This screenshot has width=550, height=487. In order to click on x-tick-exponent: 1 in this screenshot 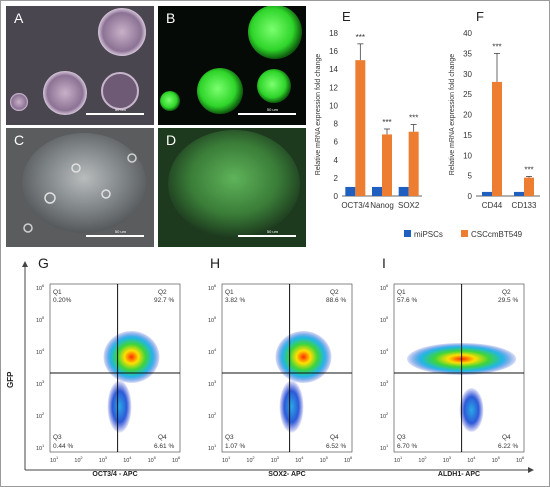, I will do `click(57, 457)`.